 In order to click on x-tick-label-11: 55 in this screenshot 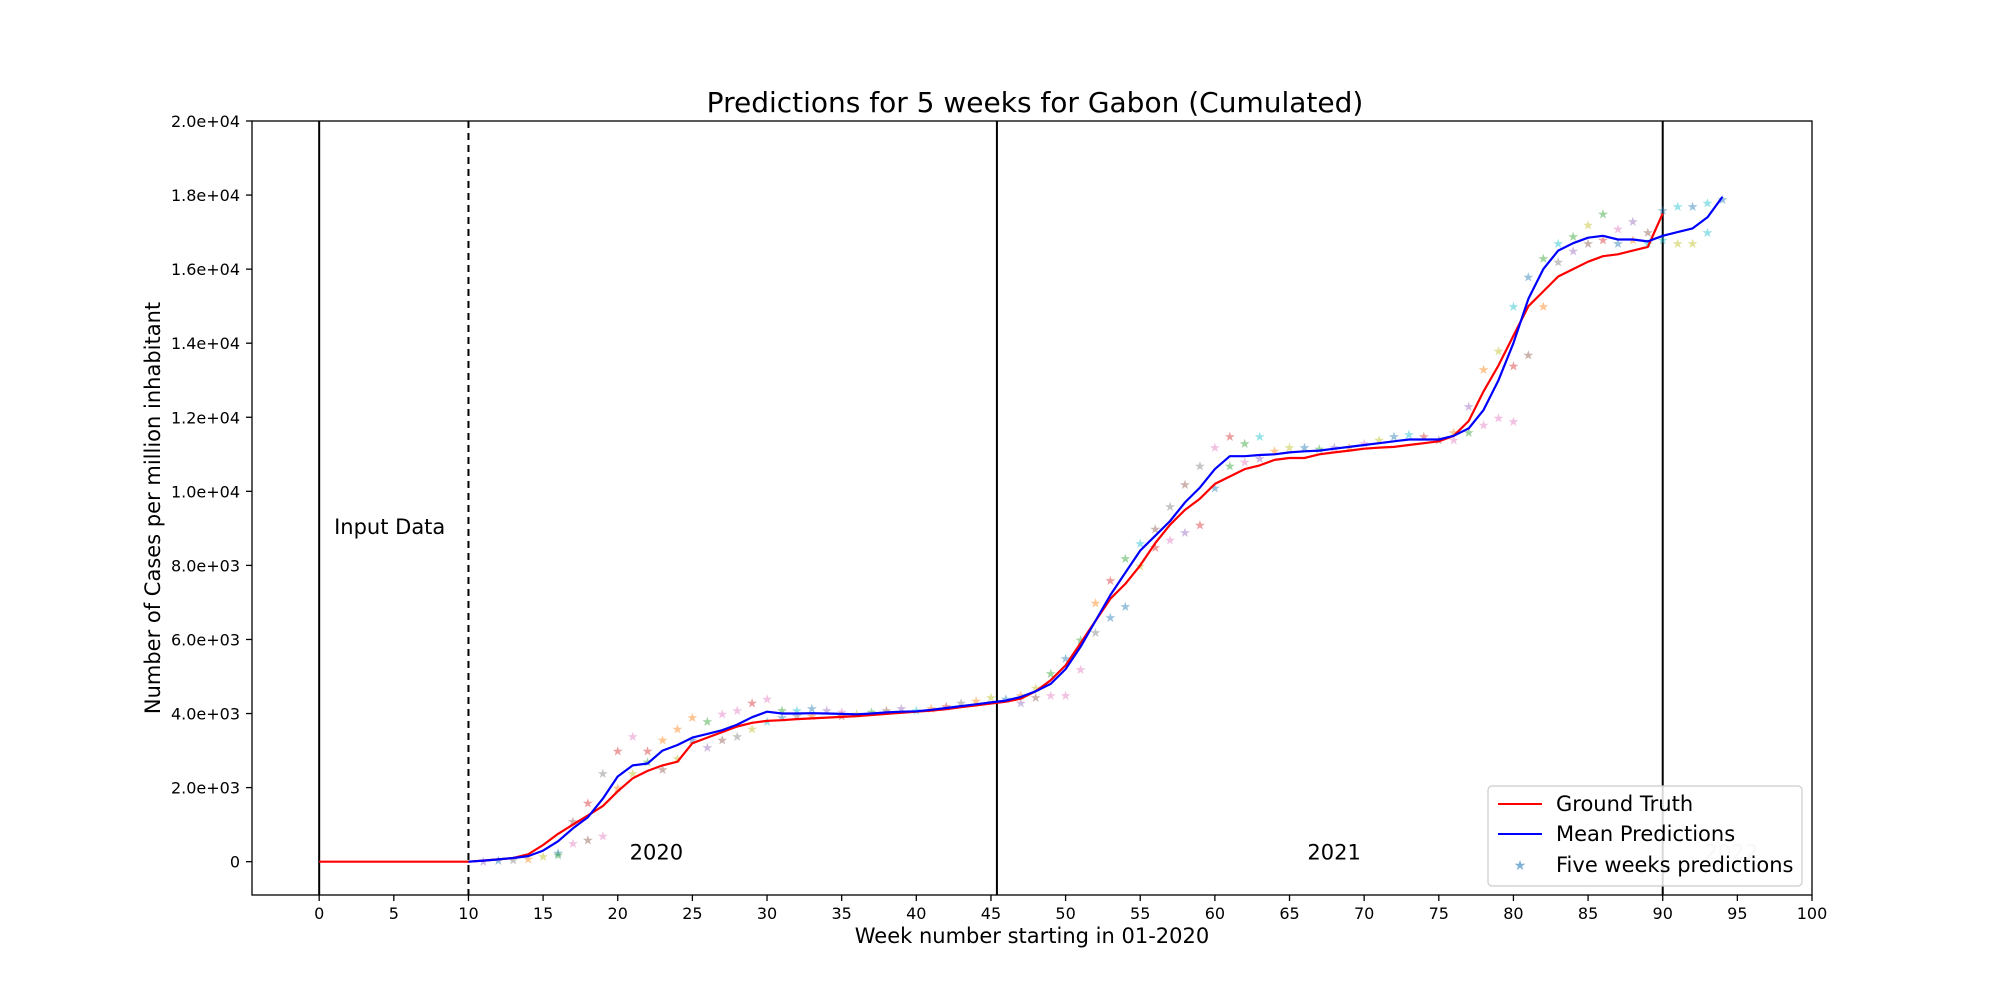, I will do `click(1140, 913)`.